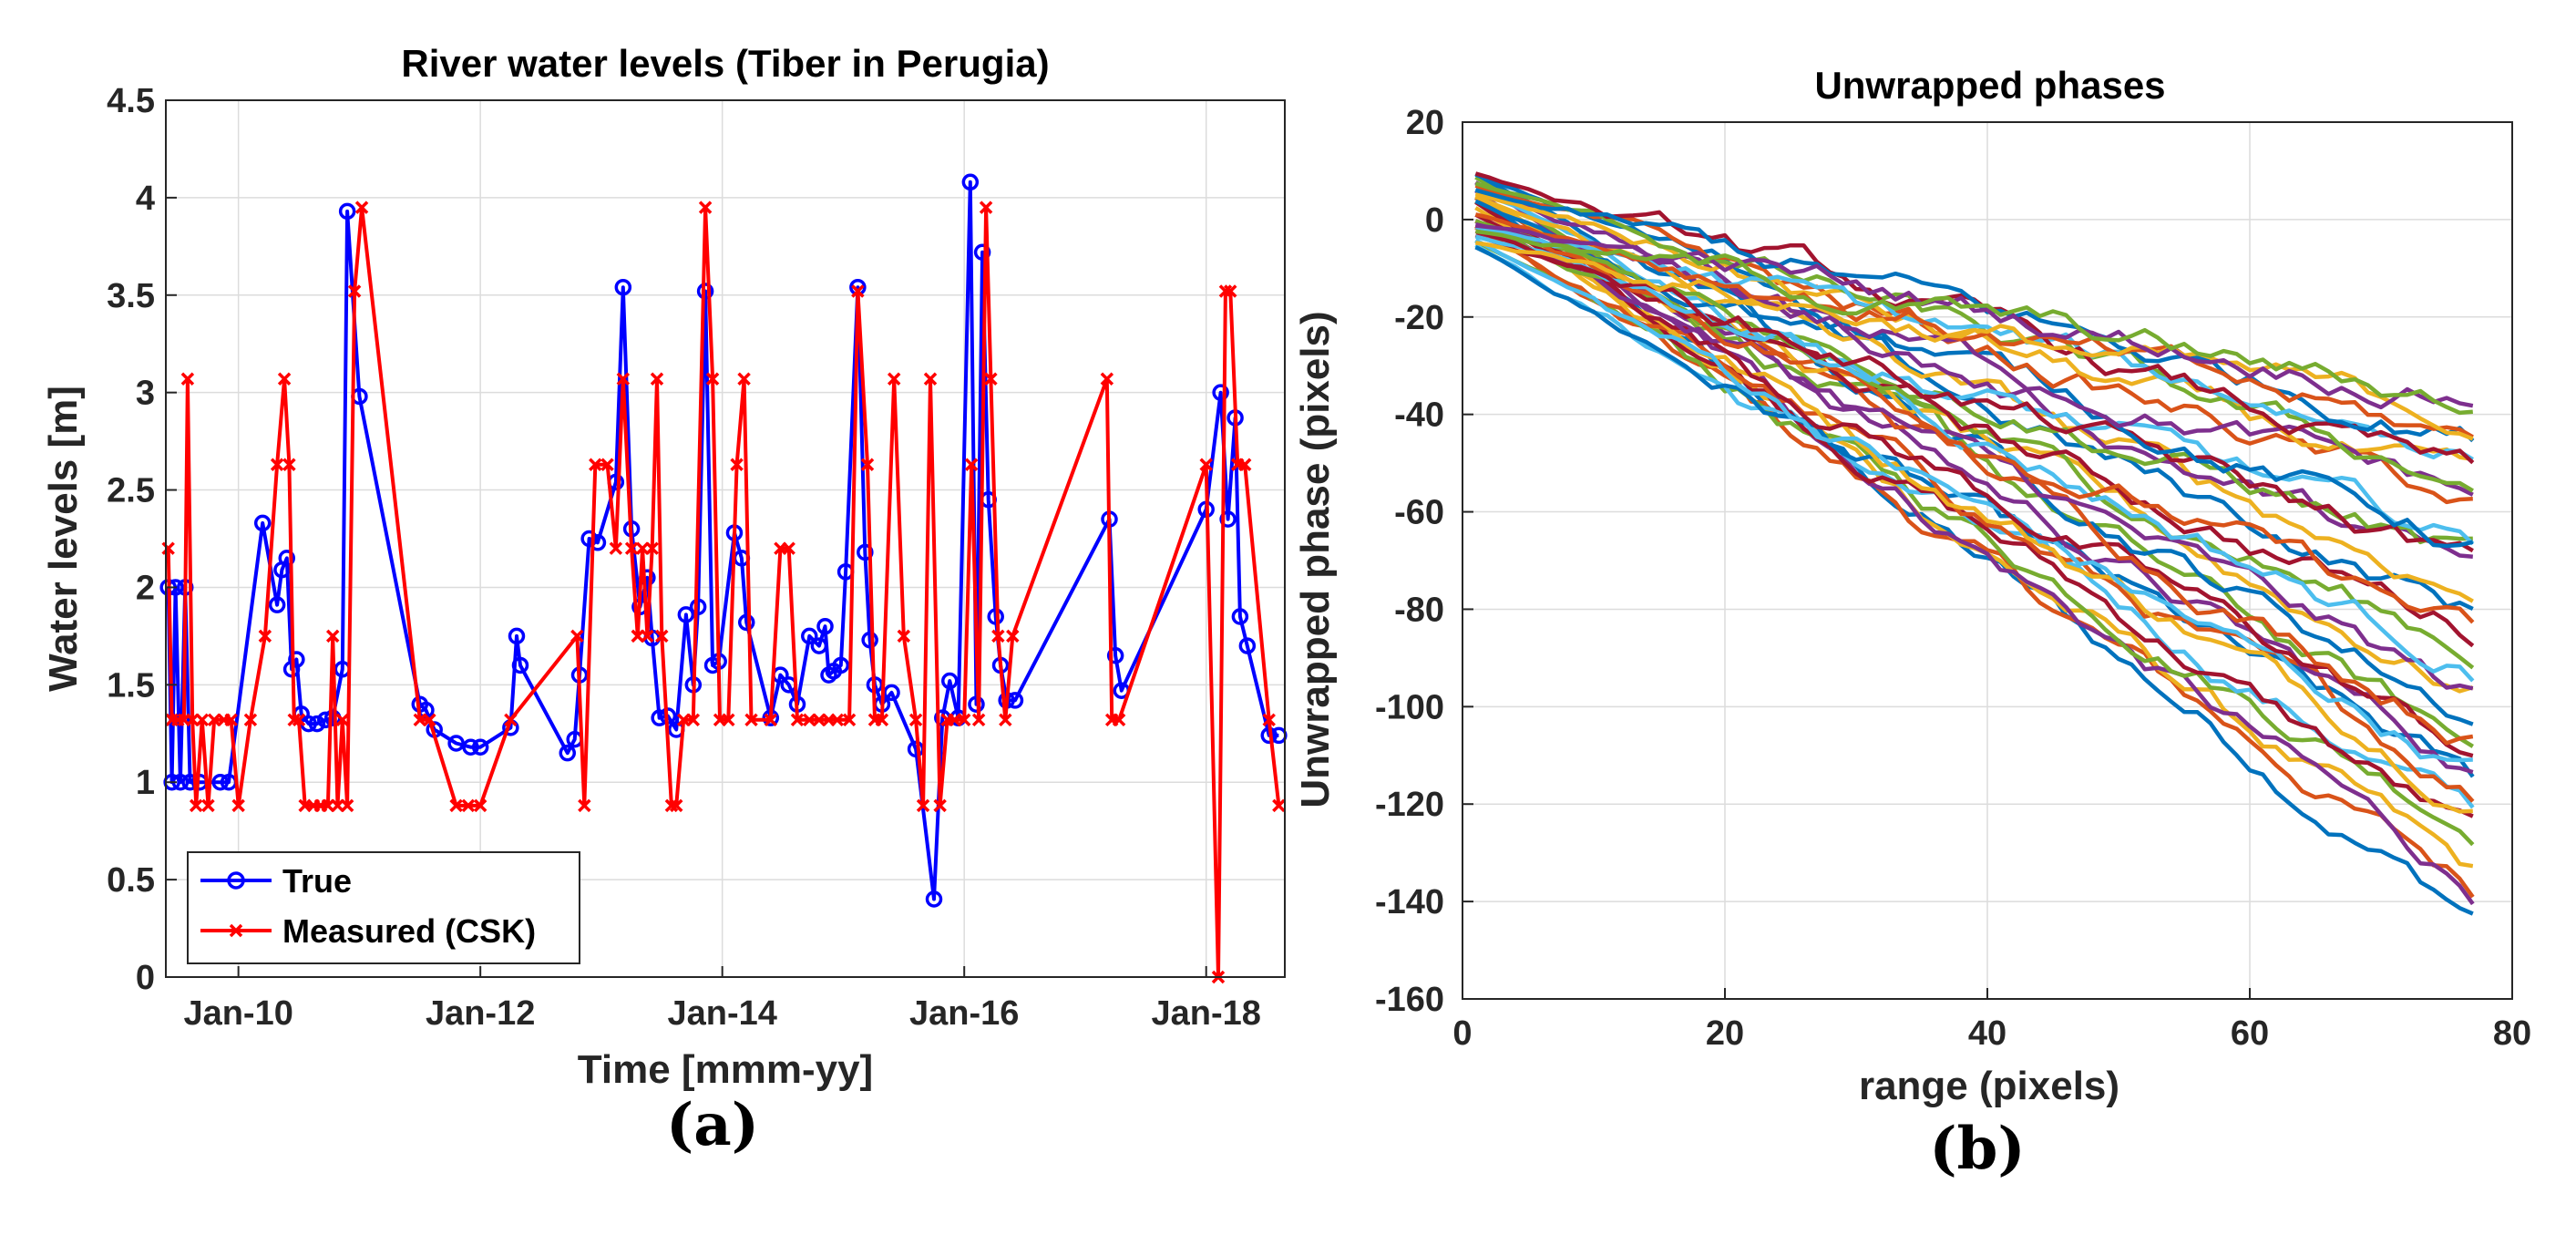  Describe the element at coordinates (145, 199) in the screenshot. I see `chart-a-ytick-label: 4` at that location.